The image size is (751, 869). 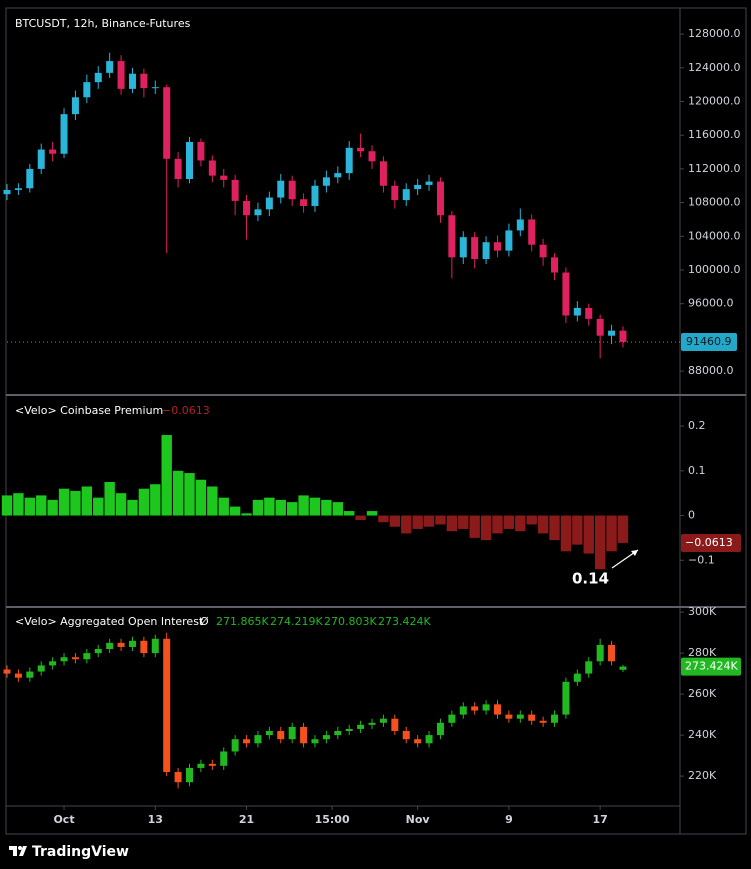 I want to click on last-value-label: −0.0613, so click(x=709, y=542).